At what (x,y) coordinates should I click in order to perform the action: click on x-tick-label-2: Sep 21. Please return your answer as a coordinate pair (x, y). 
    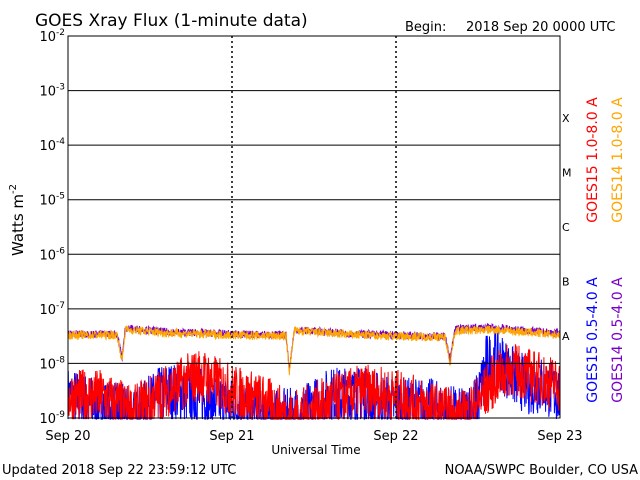
    Looking at the image, I should click on (231, 436).